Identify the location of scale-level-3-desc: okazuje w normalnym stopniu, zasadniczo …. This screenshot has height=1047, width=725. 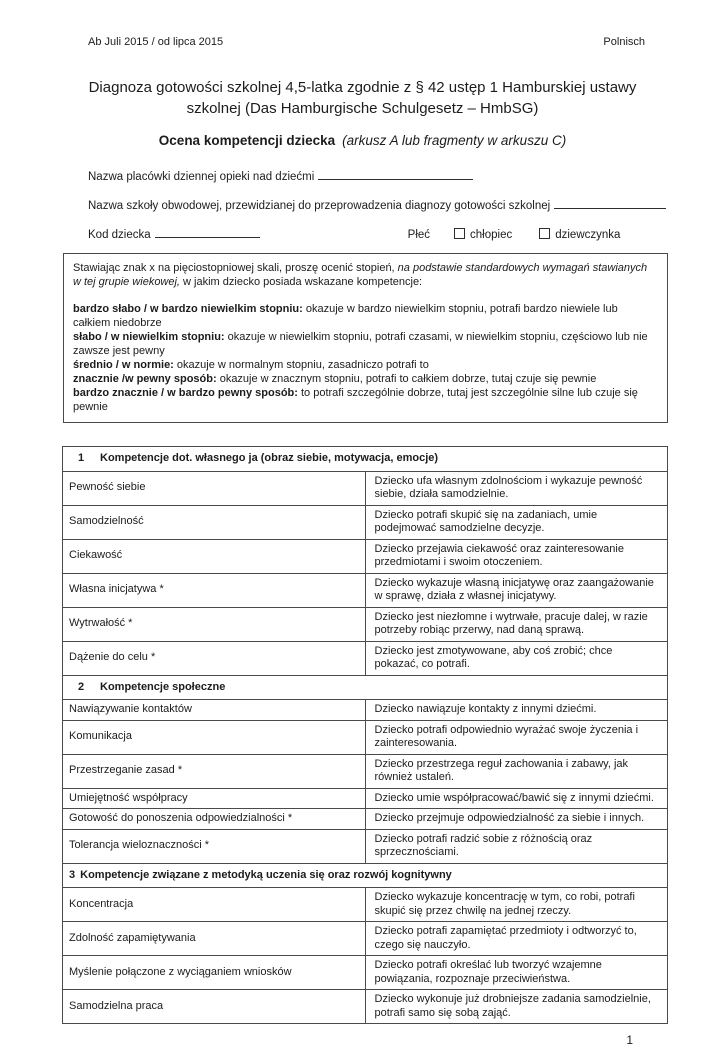
(301, 365).